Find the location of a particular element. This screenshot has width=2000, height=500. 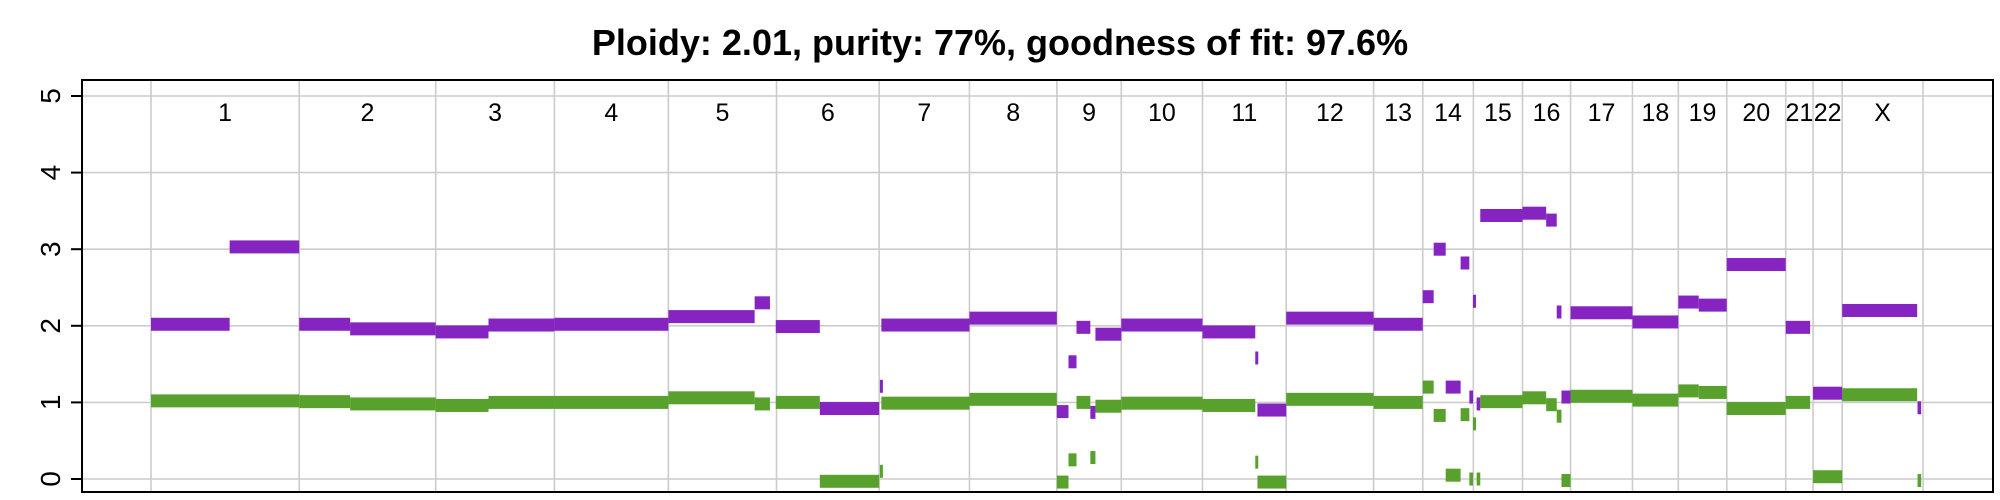

chromosome-label: 15 is located at coordinates (1498, 113).